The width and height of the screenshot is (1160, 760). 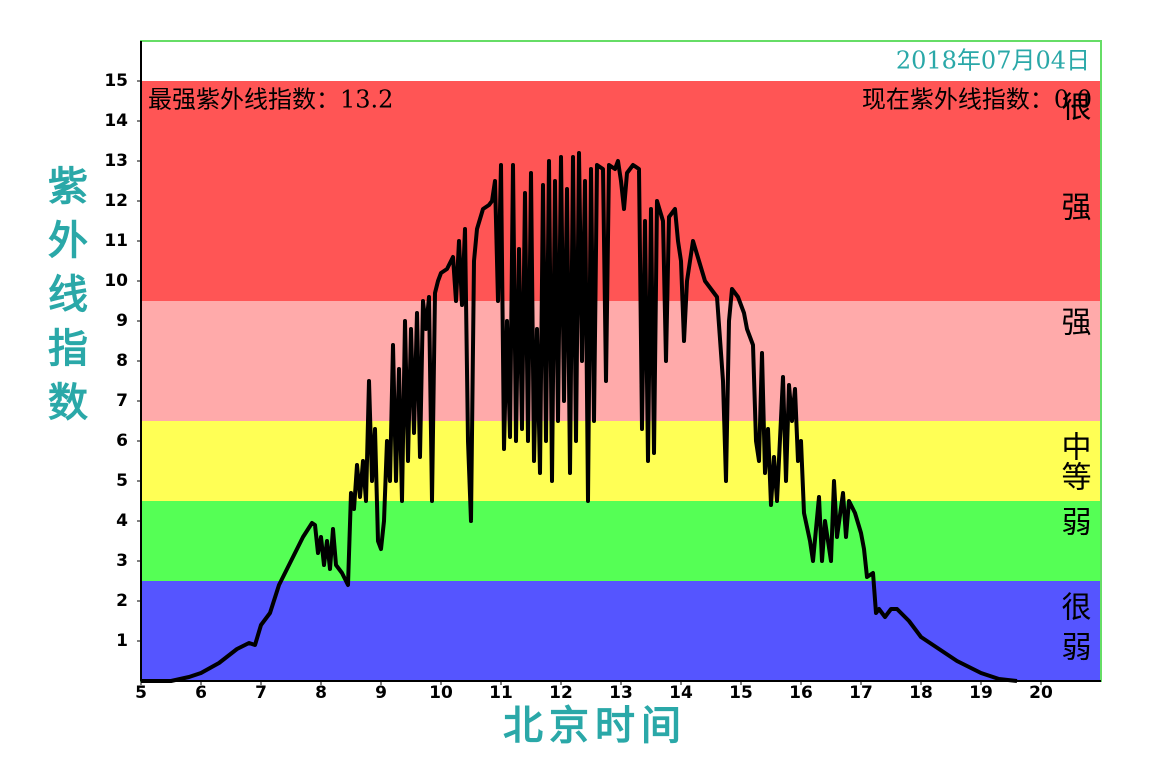 I want to click on y-tick-label: 3, so click(x=122, y=561).